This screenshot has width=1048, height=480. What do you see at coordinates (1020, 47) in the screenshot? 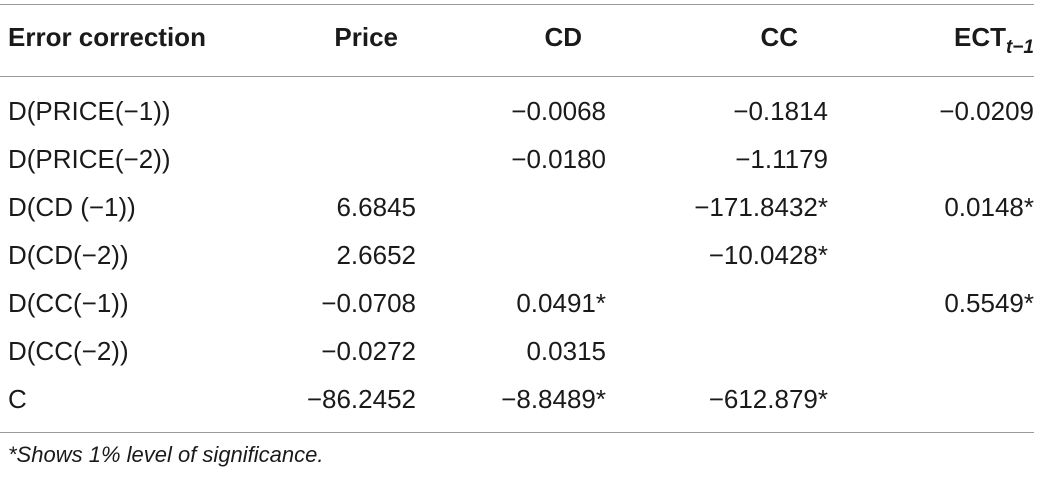
I see `header-ect-subscript: t−1` at bounding box center [1020, 47].